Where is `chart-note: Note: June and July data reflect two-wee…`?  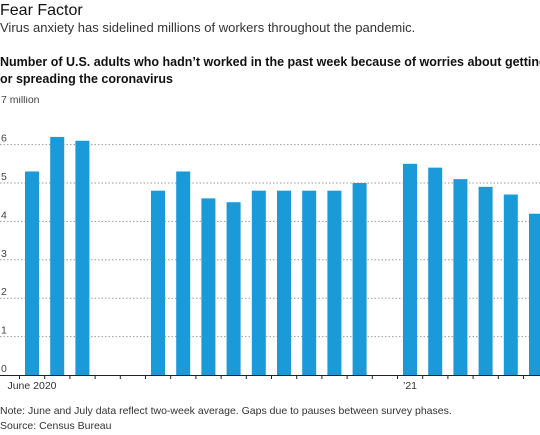
chart-note: Note: June and July data reflect two-wee… is located at coordinates (226, 411).